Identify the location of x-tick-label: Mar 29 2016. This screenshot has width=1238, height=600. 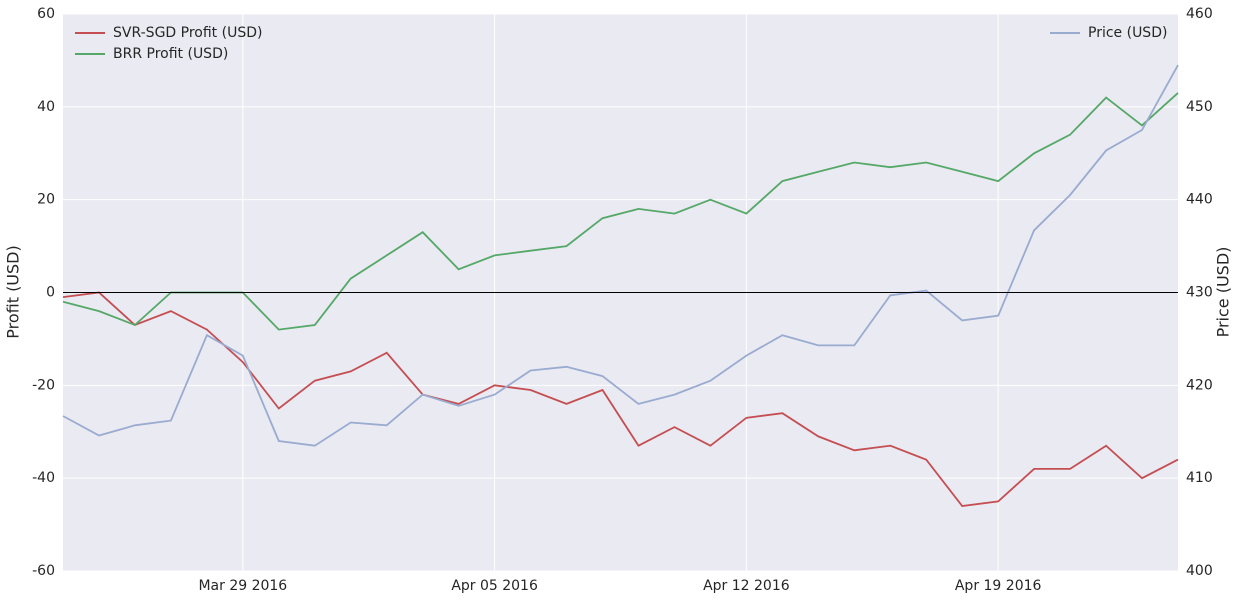
(242, 586).